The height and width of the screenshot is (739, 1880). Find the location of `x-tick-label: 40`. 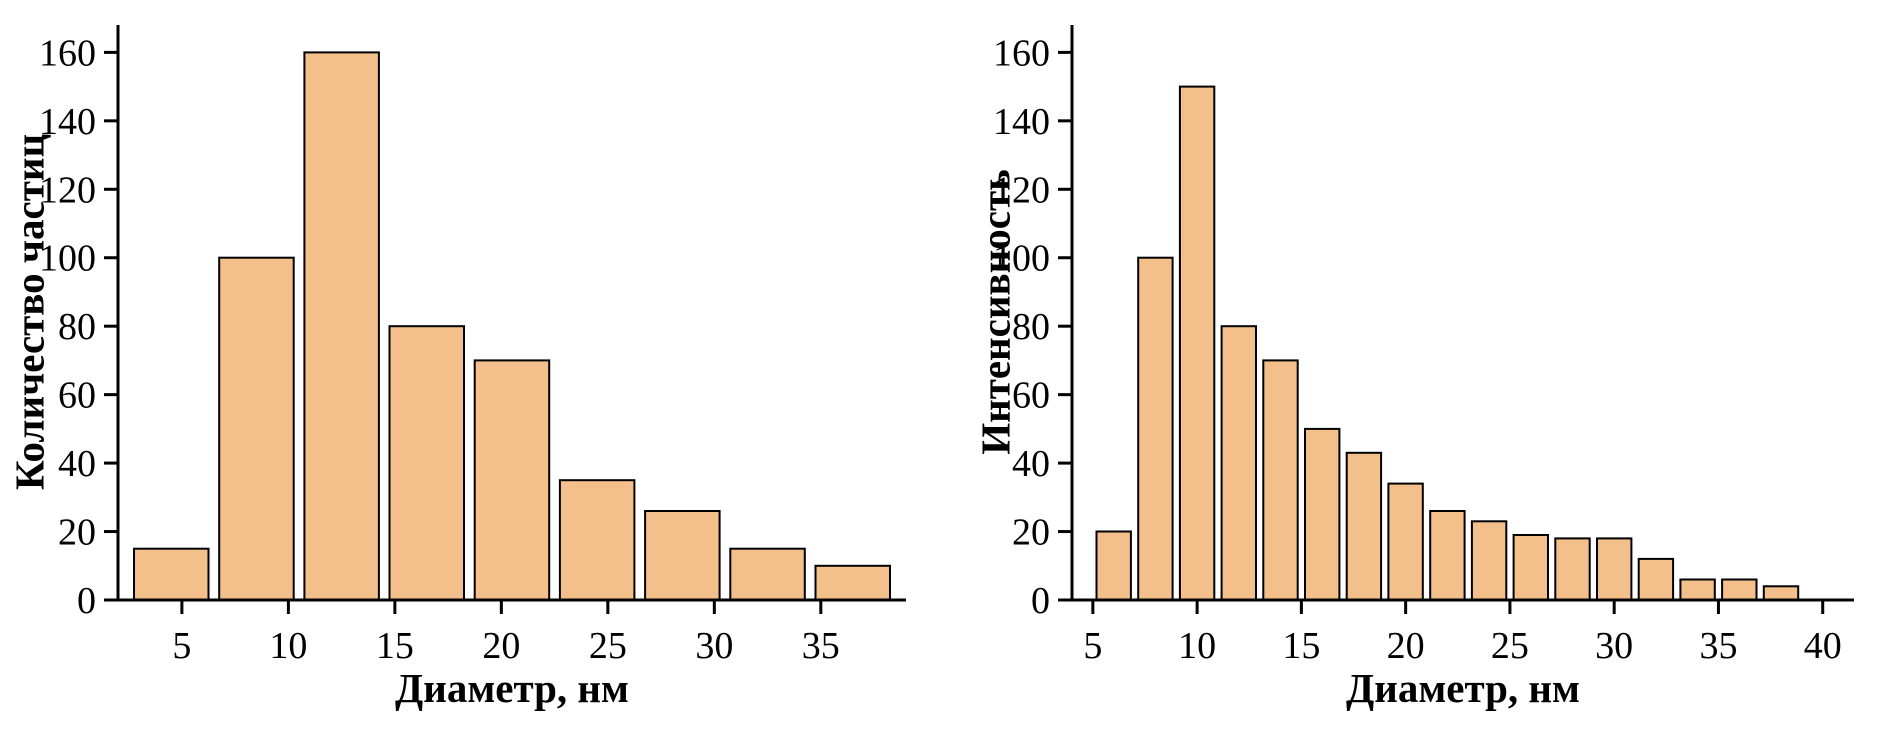

x-tick-label: 40 is located at coordinates (1823, 646).